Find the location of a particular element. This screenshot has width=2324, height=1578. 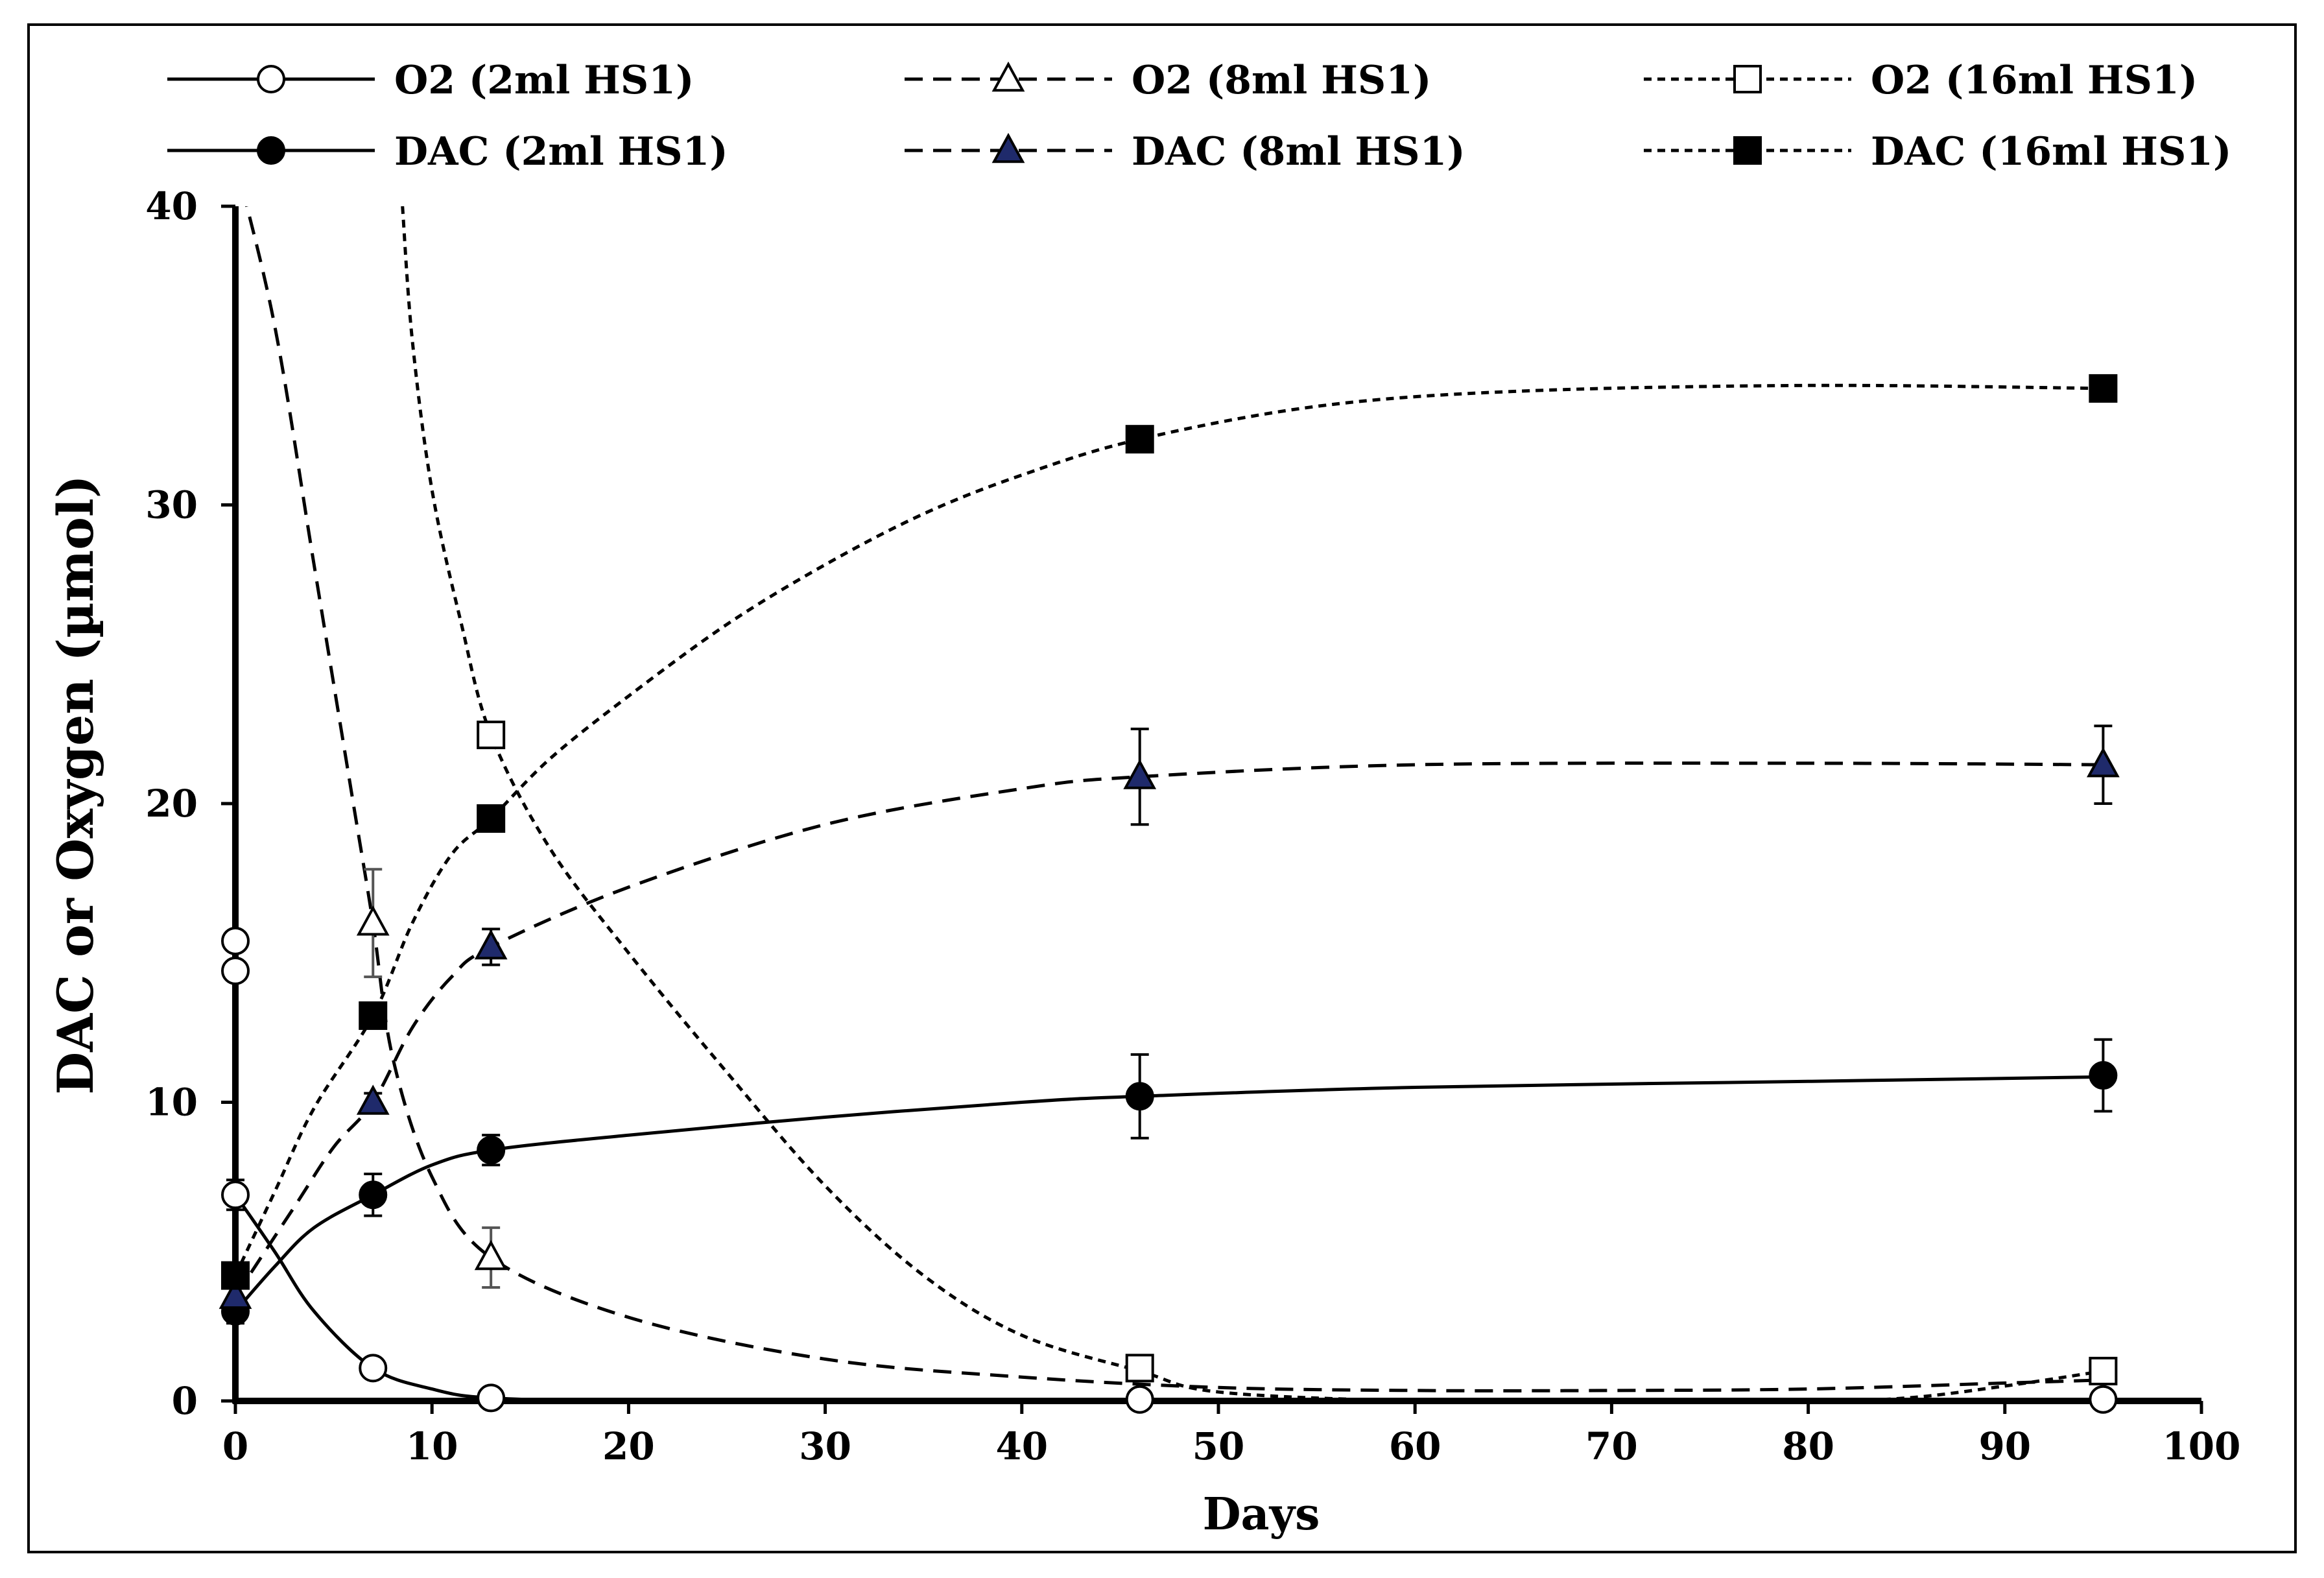

x-axis-label: Days is located at coordinates (1262, 1514).